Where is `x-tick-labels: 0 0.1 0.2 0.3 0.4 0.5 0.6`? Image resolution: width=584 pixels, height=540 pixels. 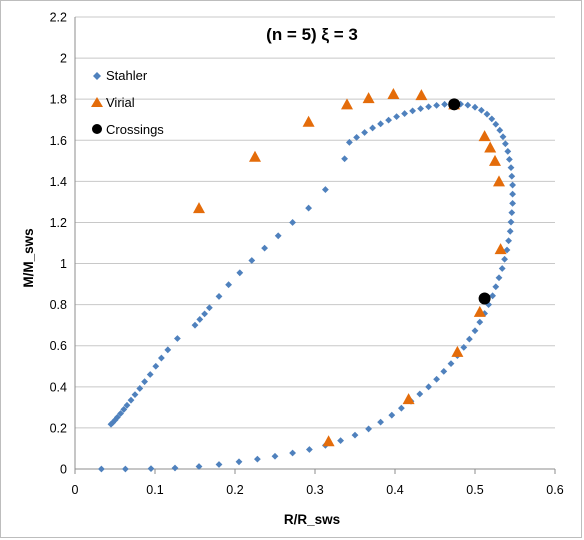
x-tick-labels: 0 0.1 0.2 0.3 0.4 0.5 0.6 is located at coordinates (318, 483).